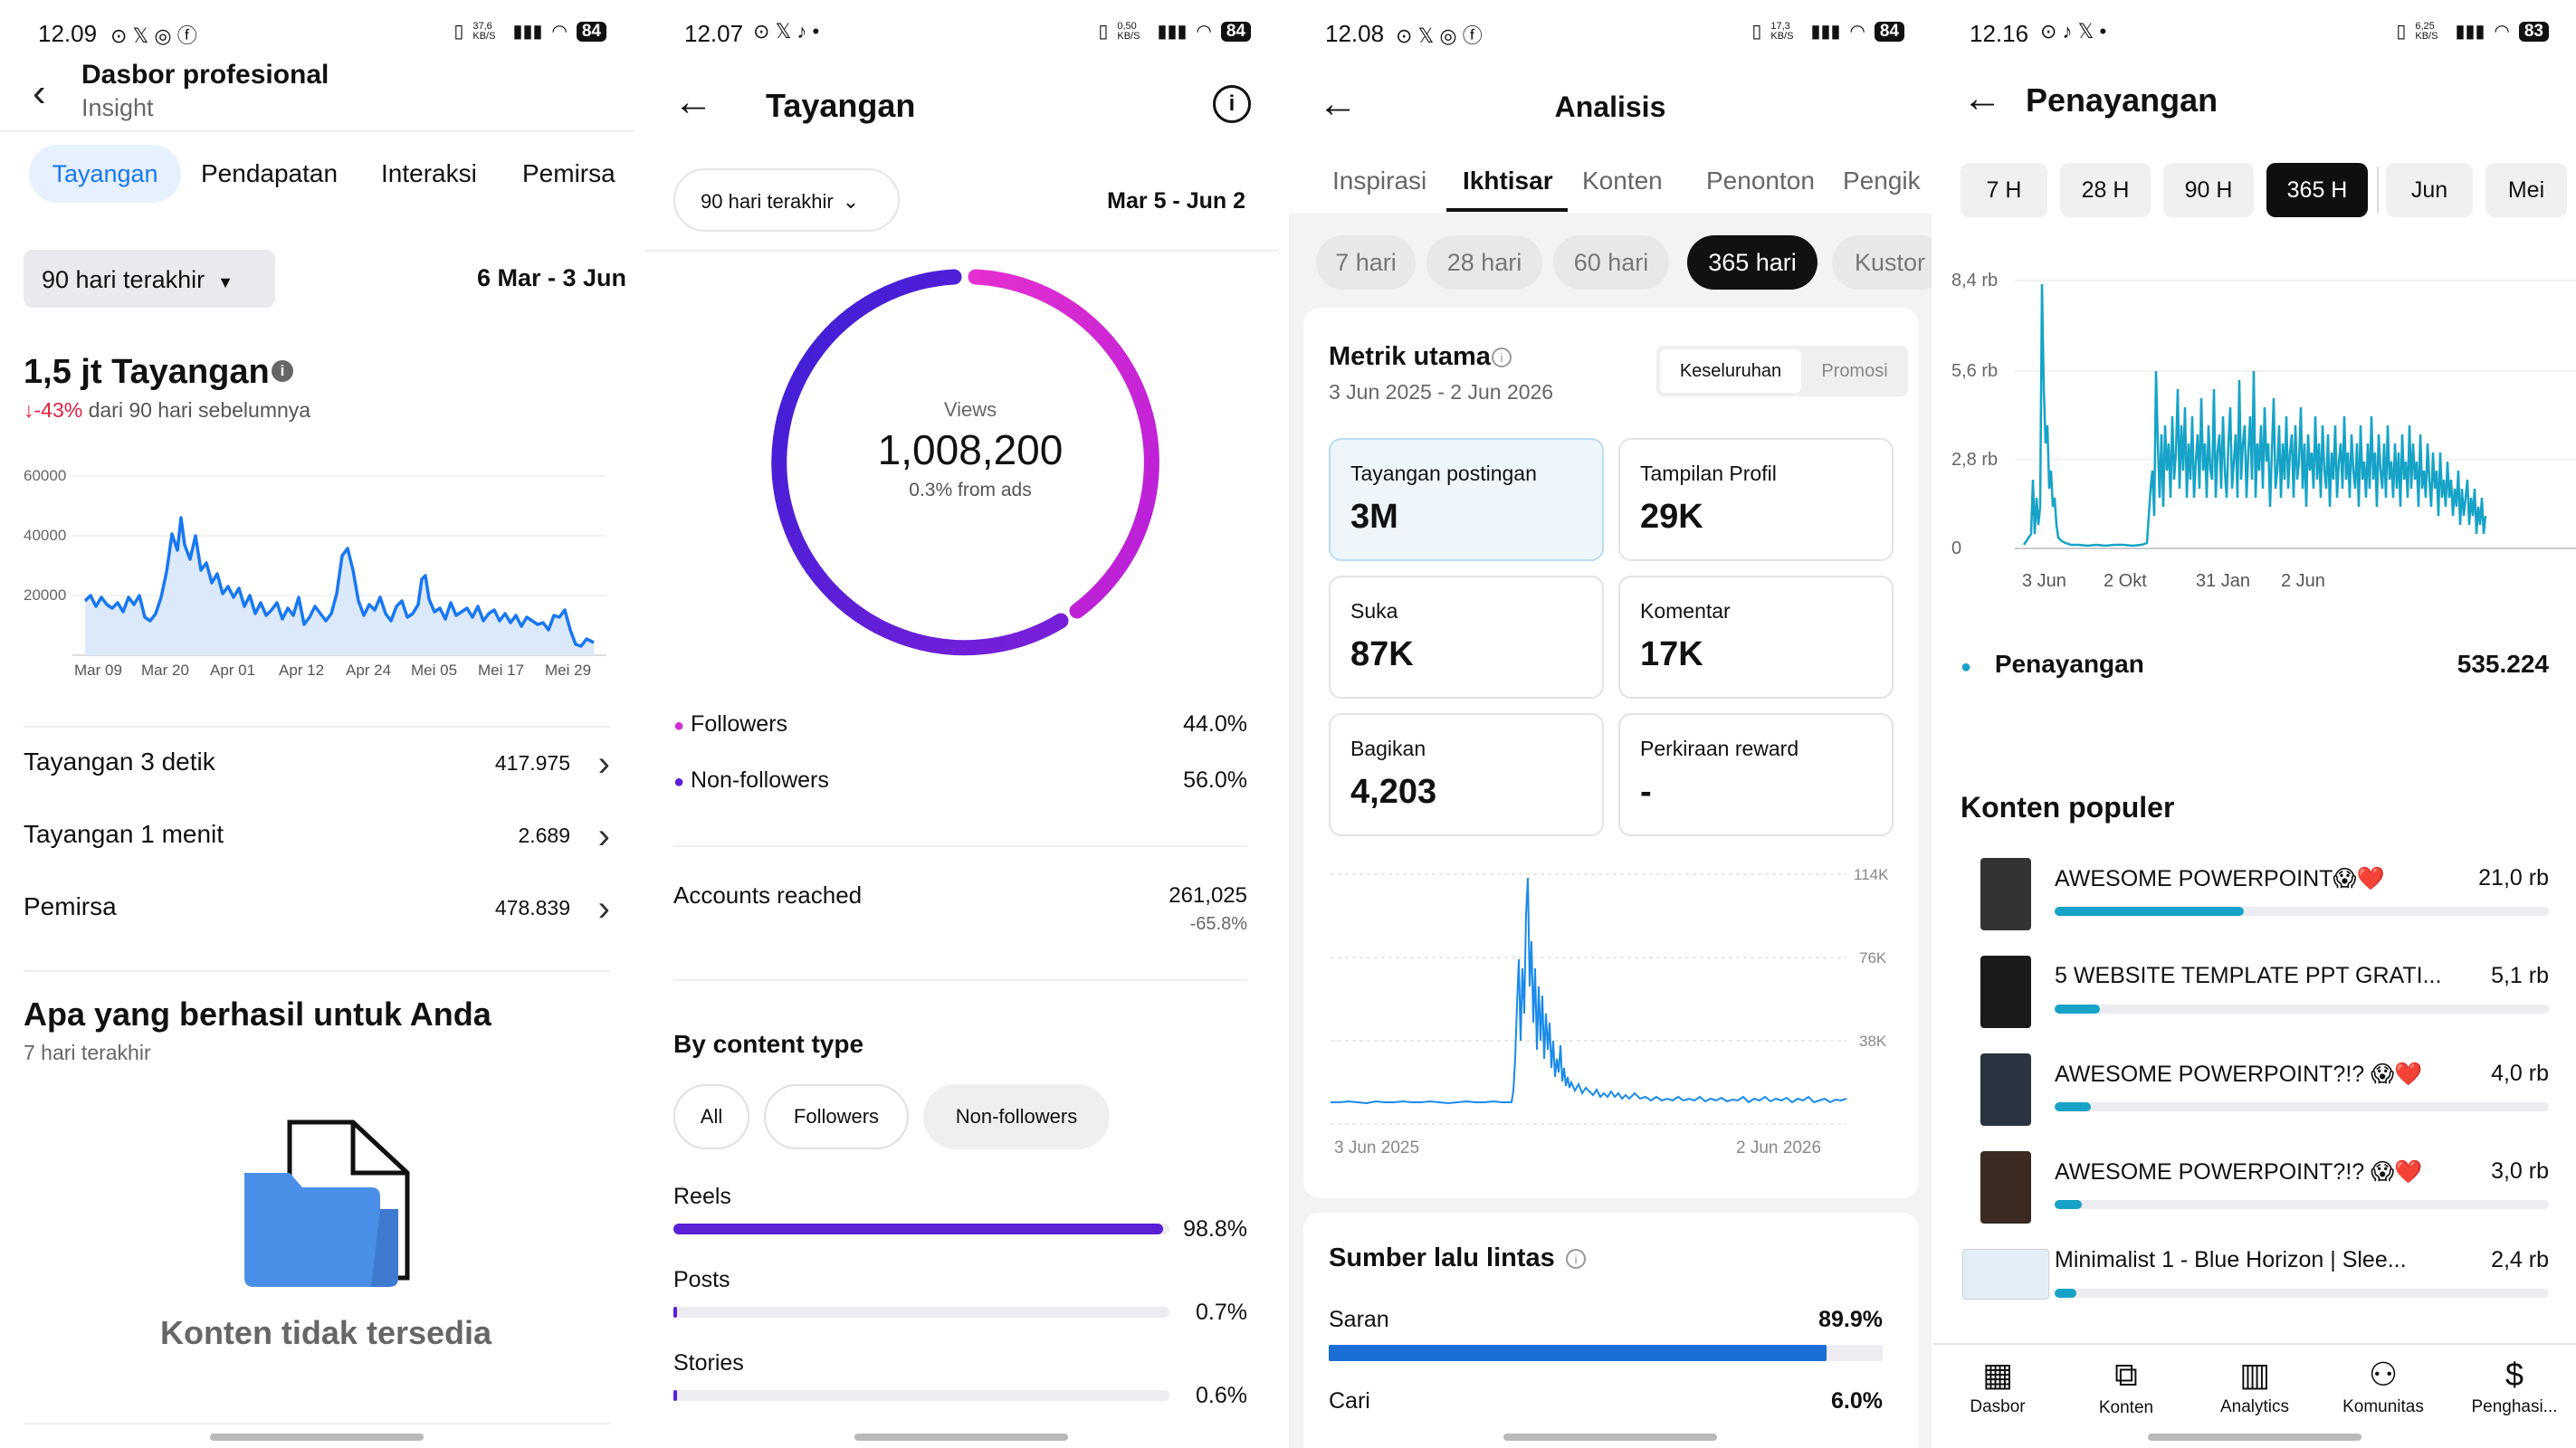 This screenshot has width=2576, height=1448. What do you see at coordinates (1208, 895) in the screenshot?
I see `reached-value: 261,025` at bounding box center [1208, 895].